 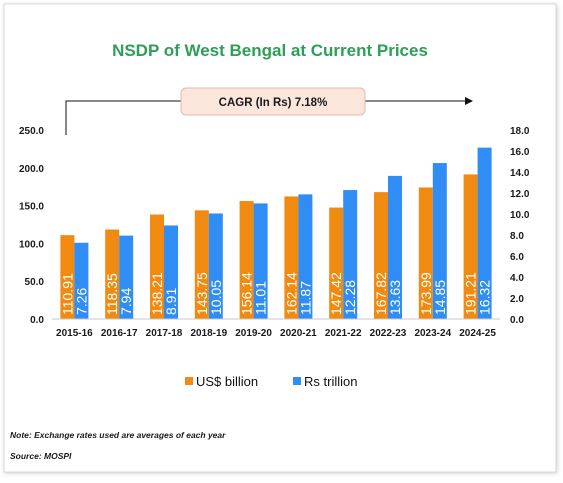 What do you see at coordinates (297, 381) in the screenshot?
I see `legend-swatch-rs` at bounding box center [297, 381].